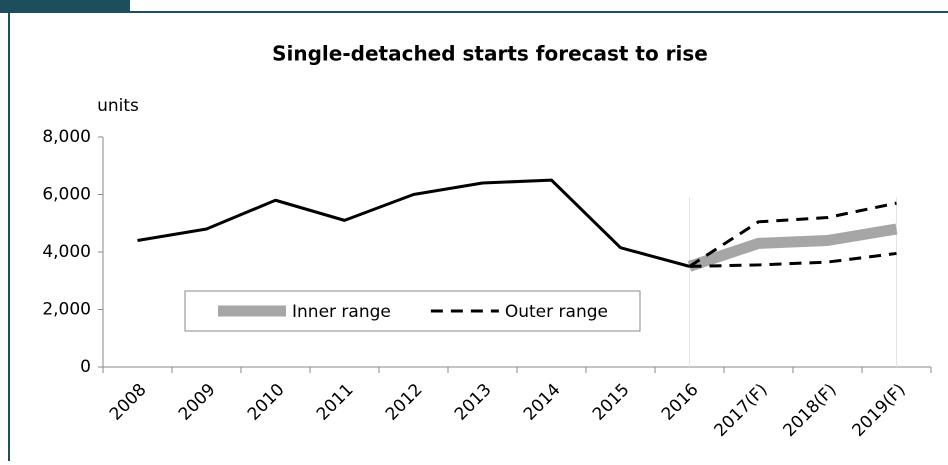 This screenshot has height=465, width=948. I want to click on x-tick-label: 2016, so click(680, 402).